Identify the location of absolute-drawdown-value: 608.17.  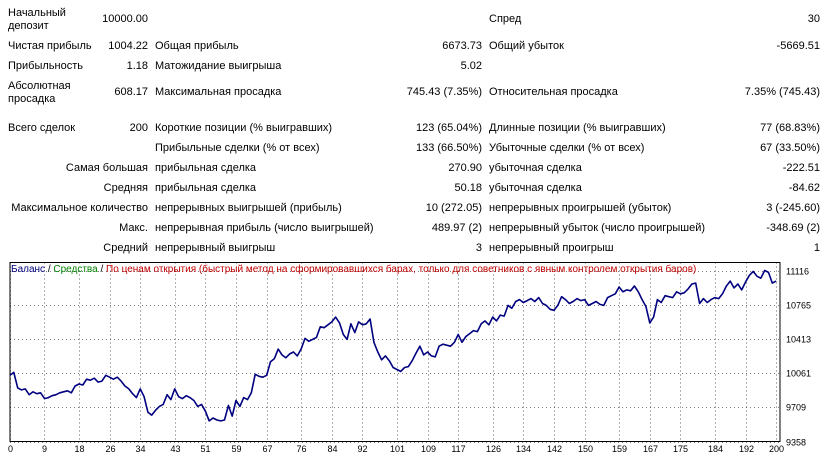
(131, 92).